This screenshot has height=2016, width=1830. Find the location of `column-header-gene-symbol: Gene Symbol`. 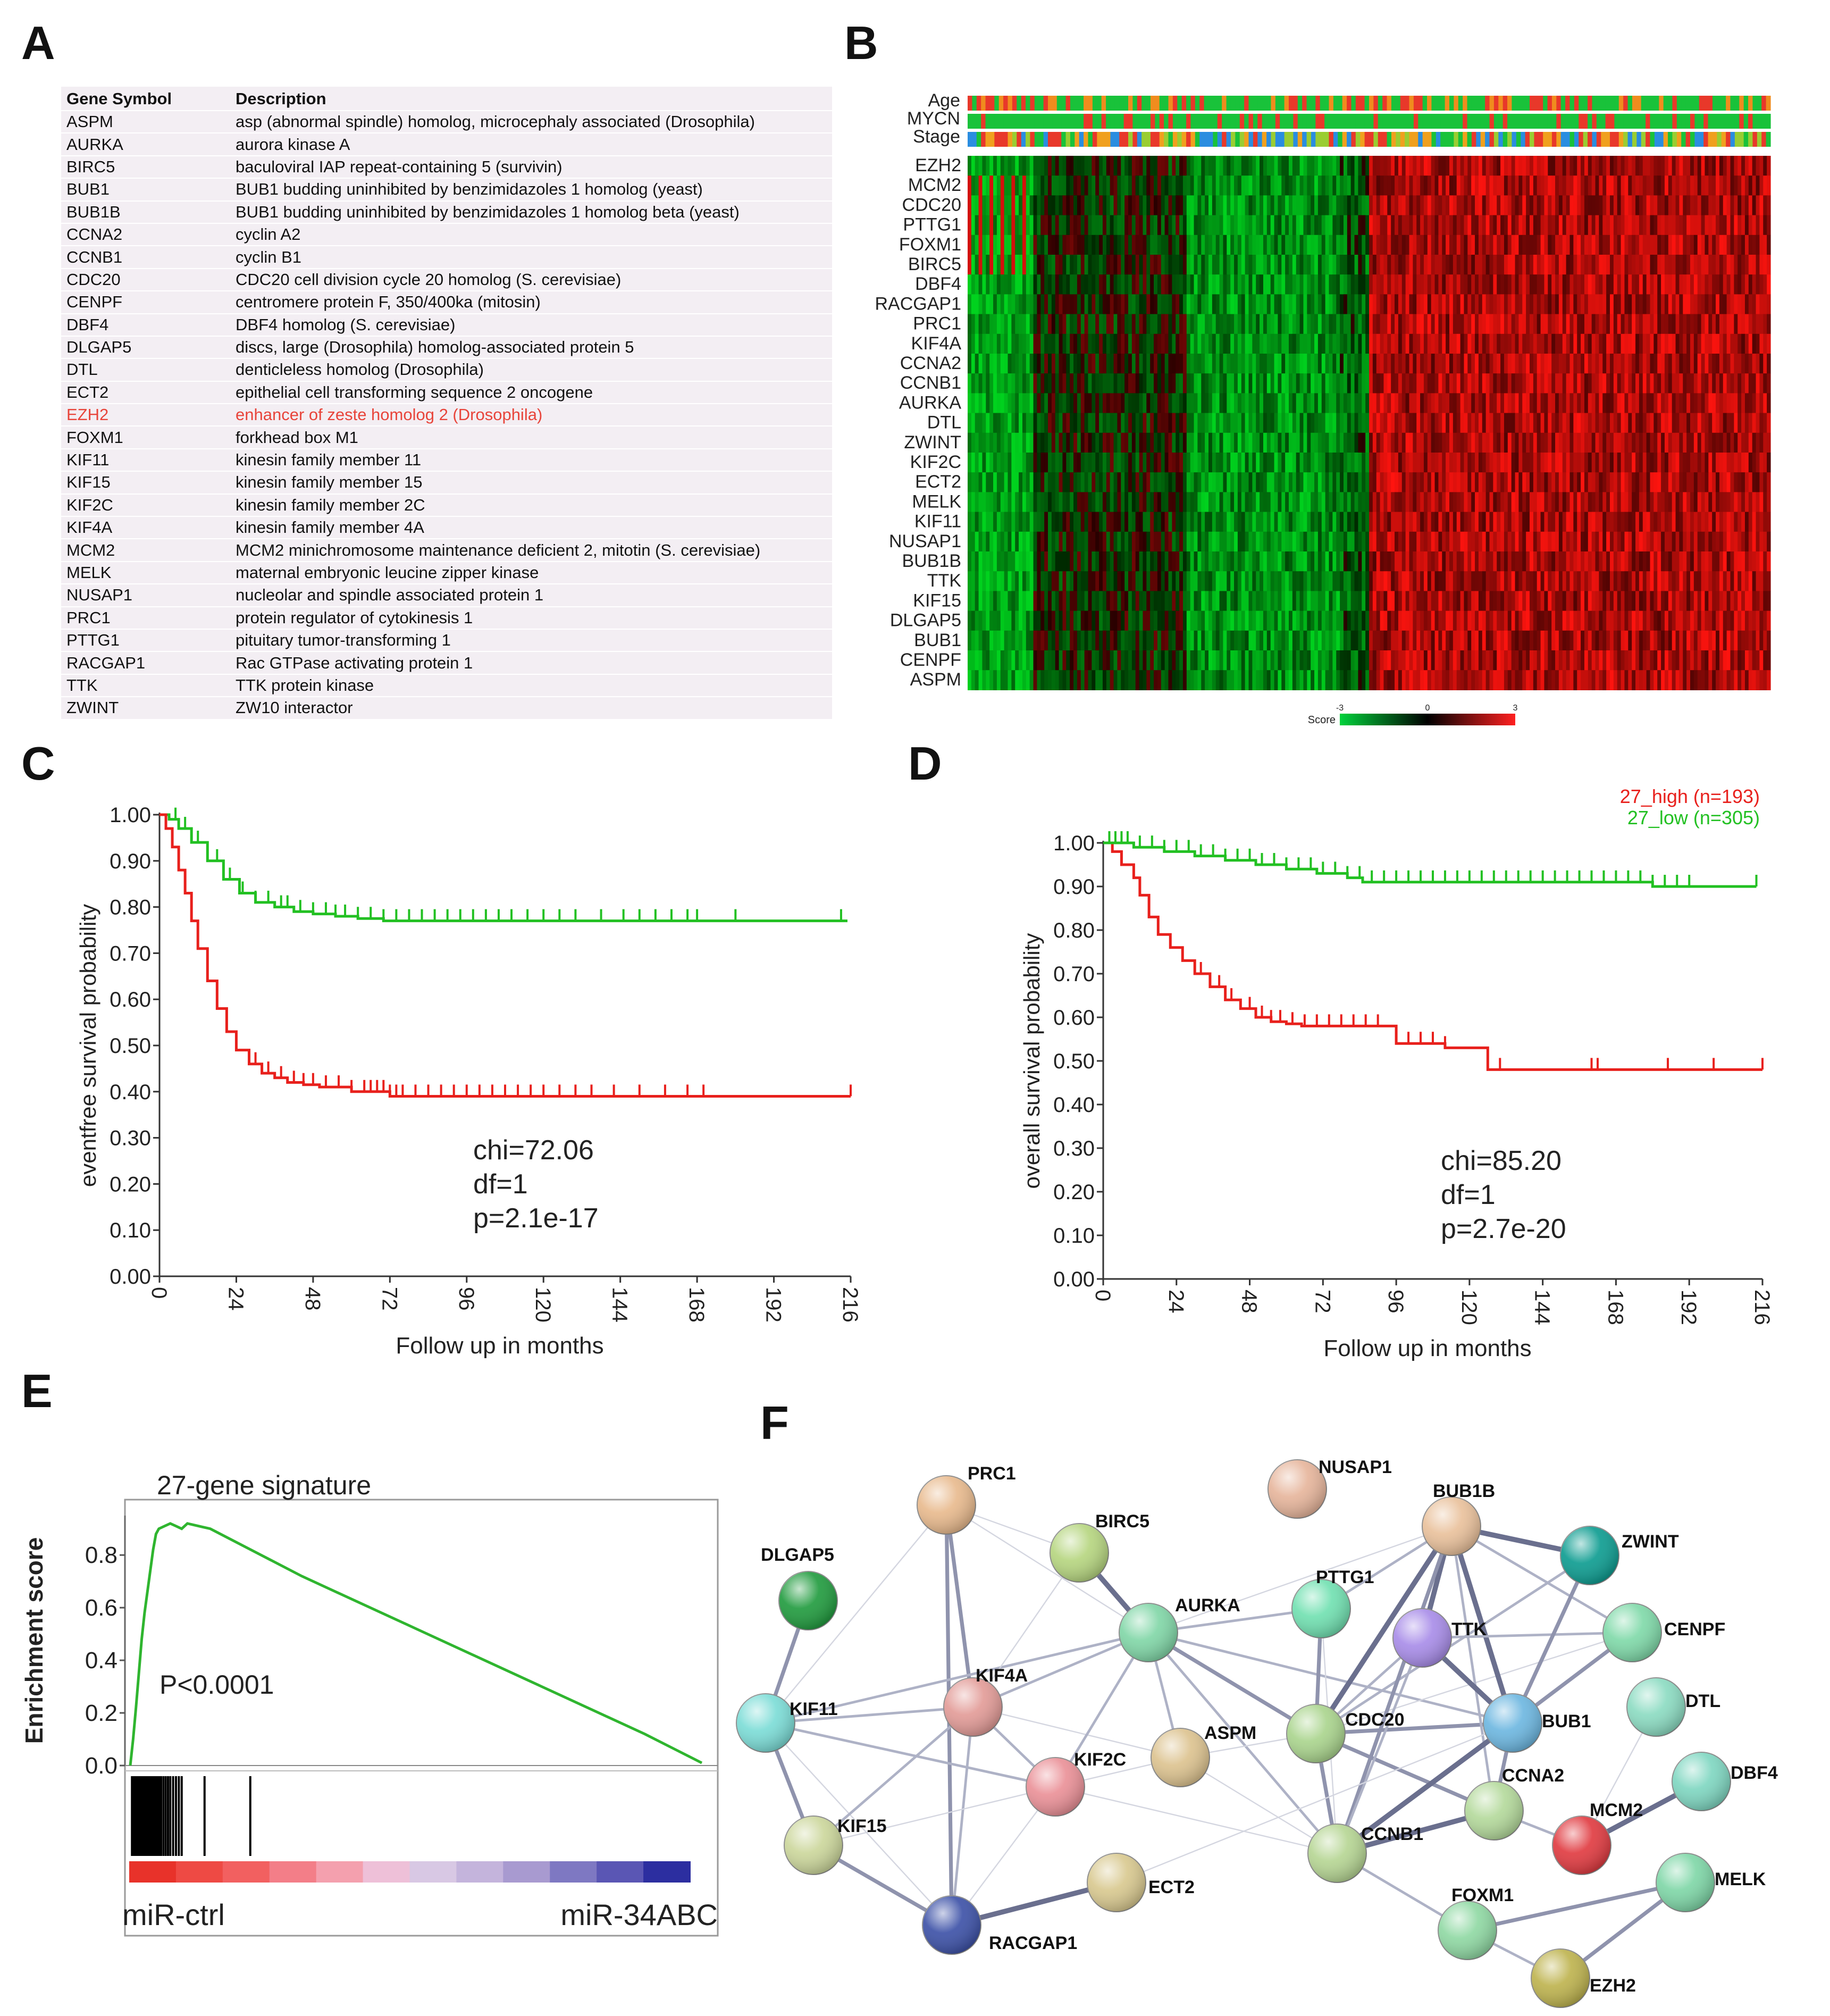

column-header-gene-symbol: Gene Symbol is located at coordinates (145, 99).